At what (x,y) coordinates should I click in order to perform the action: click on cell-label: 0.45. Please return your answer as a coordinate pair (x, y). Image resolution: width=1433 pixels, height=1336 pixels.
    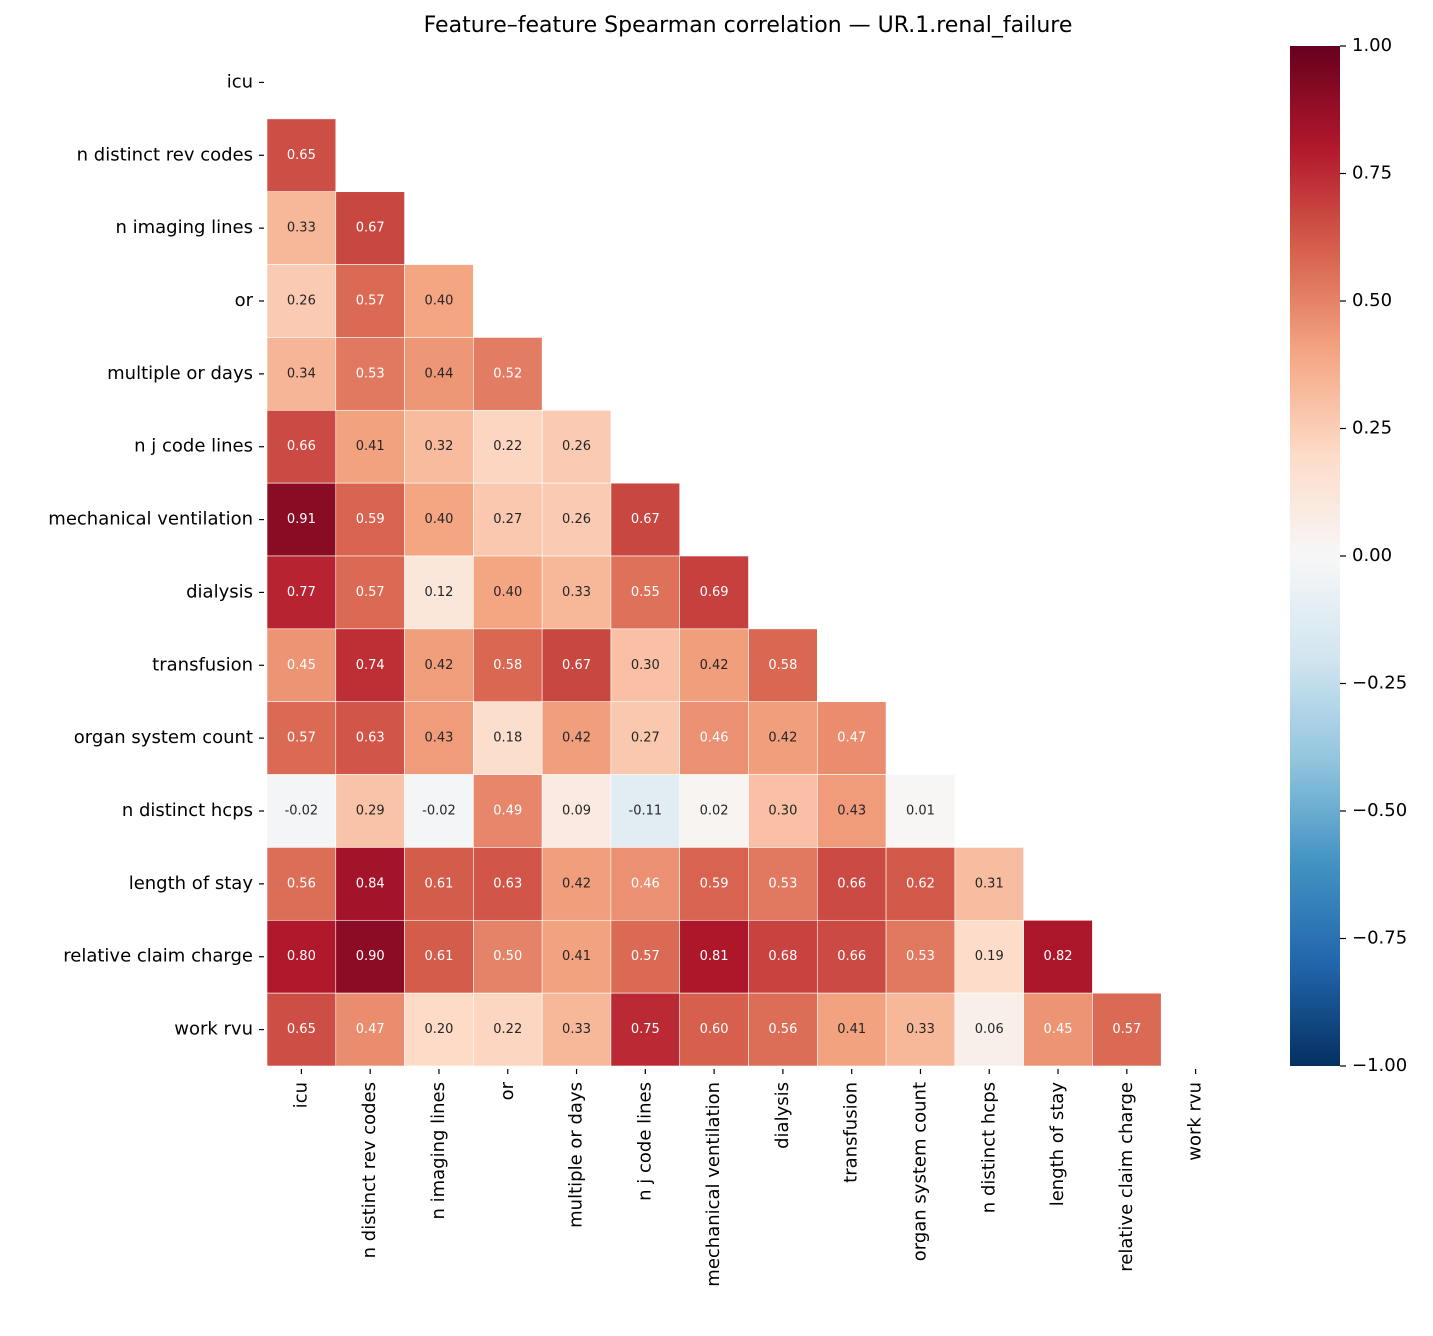
    Looking at the image, I should click on (301, 665).